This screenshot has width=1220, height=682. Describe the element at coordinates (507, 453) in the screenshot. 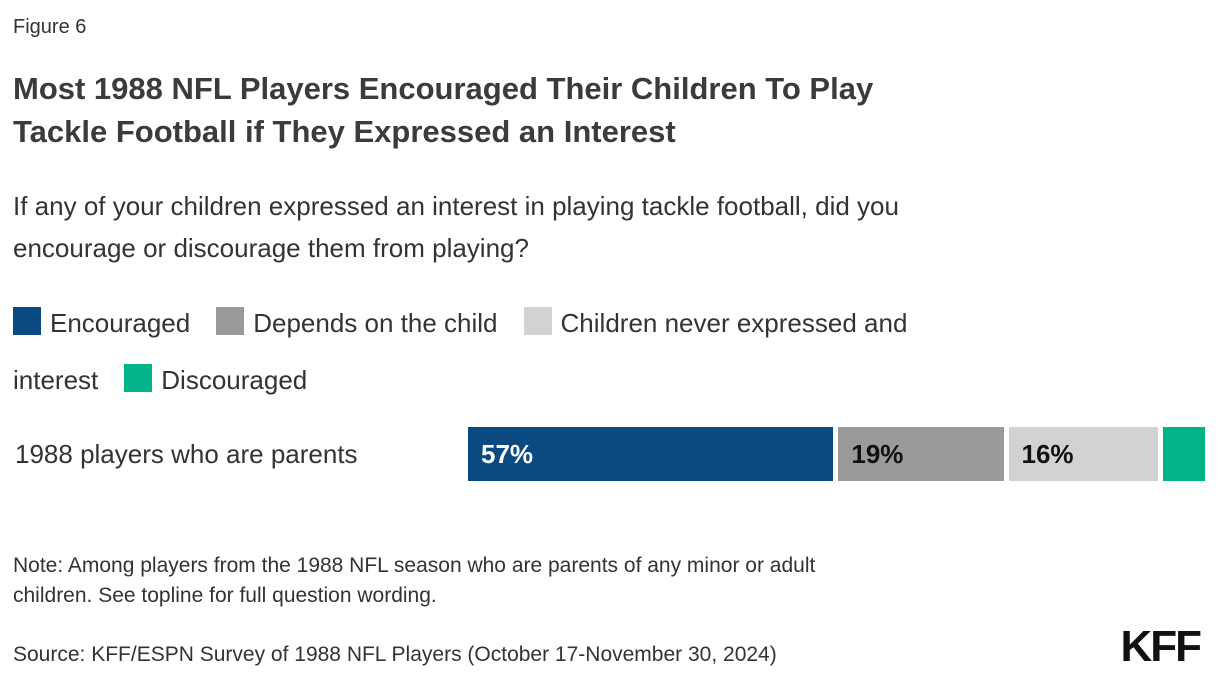

I see `bar-segment-value: 57%` at that location.